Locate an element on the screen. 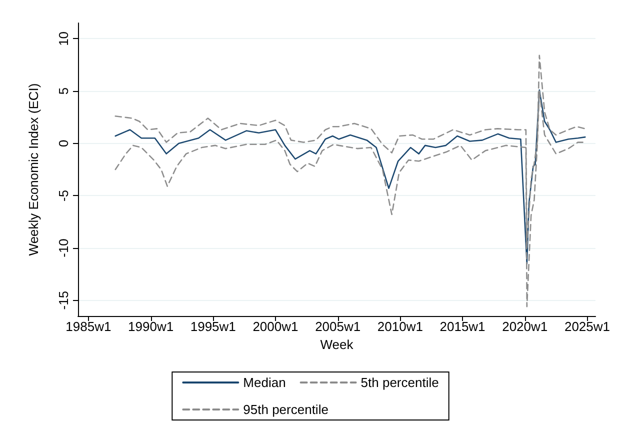 The height and width of the screenshot is (430, 621). x-tick-label: 2005w1 is located at coordinates (338, 326).